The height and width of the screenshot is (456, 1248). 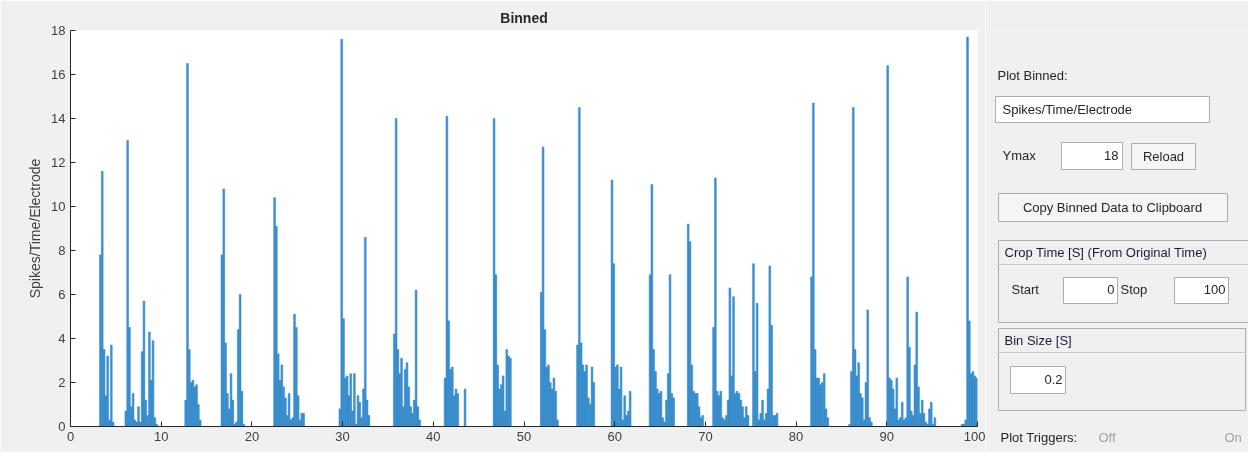 What do you see at coordinates (974, 436) in the screenshot?
I see `x-tick-label: 100` at bounding box center [974, 436].